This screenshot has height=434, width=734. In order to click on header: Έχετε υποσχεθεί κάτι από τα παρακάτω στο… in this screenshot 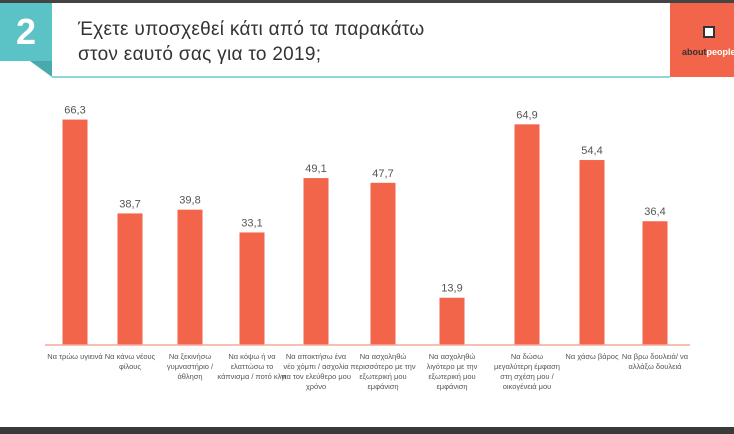, I will do `click(361, 40)`.